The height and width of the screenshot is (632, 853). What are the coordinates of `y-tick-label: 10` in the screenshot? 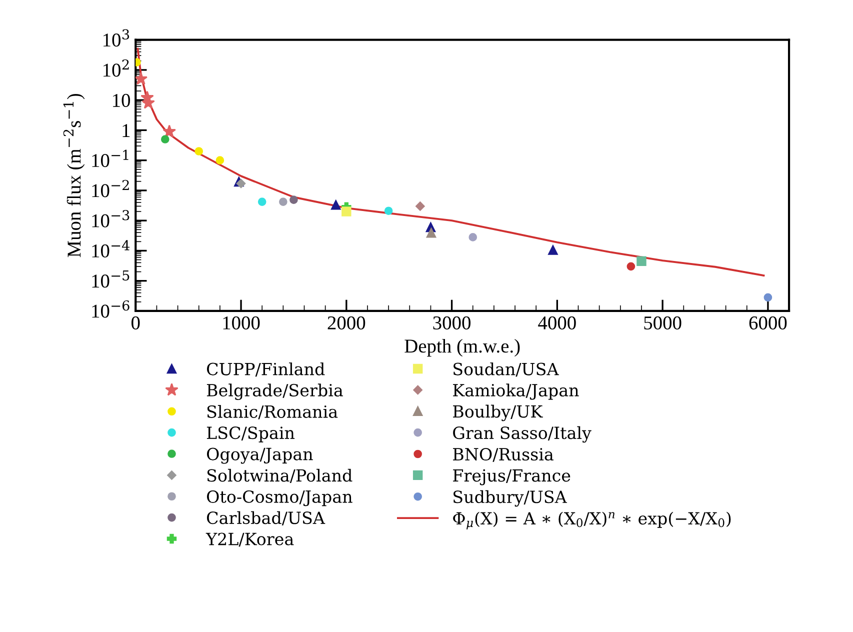 It's located at (121, 101).